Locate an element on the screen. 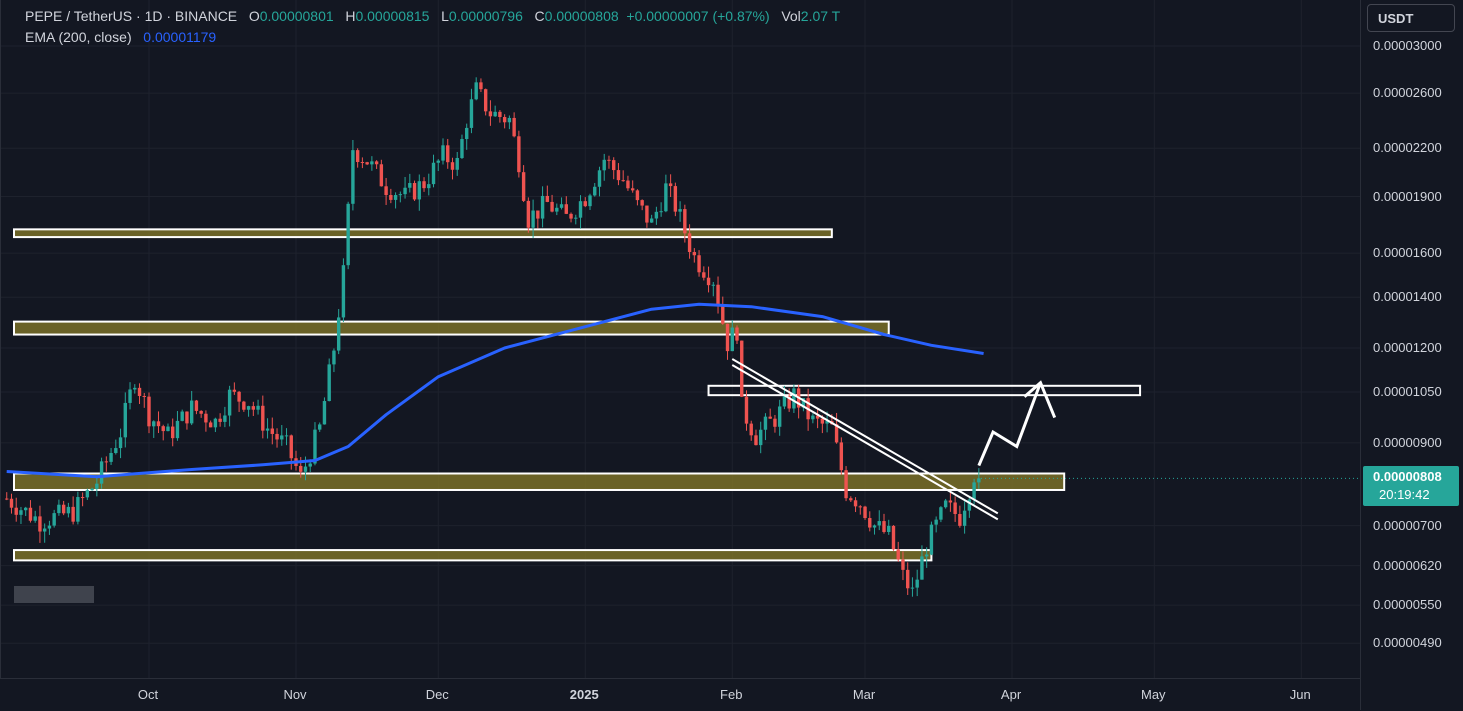 The width and height of the screenshot is (1463, 711). ema-value: 0.00001179 is located at coordinates (180, 37).